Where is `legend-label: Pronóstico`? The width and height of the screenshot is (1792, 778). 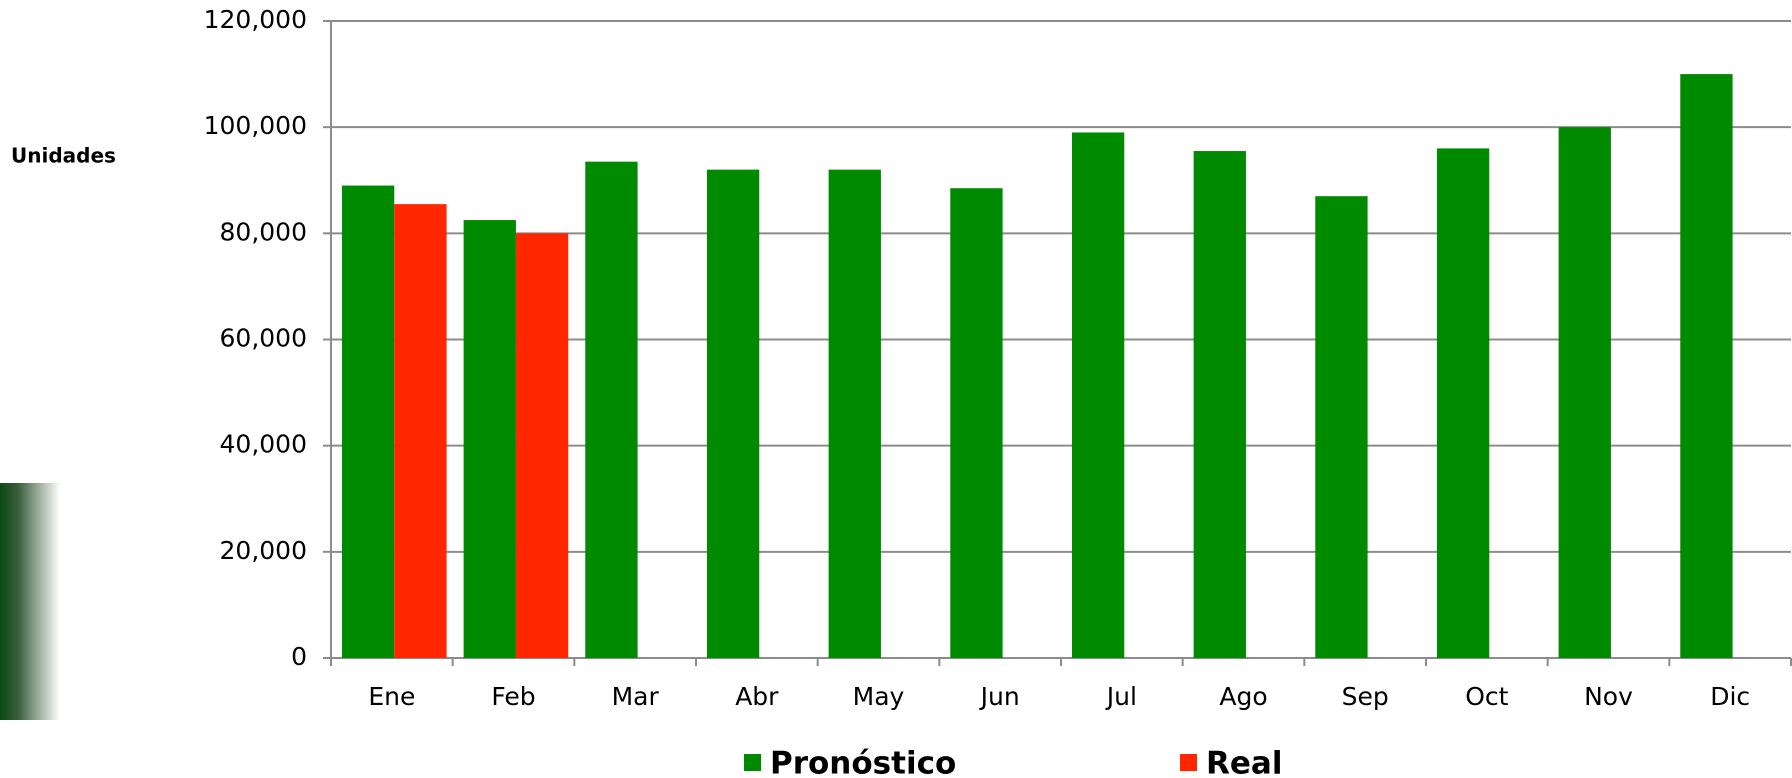 legend-label: Pronóstico is located at coordinates (863, 762).